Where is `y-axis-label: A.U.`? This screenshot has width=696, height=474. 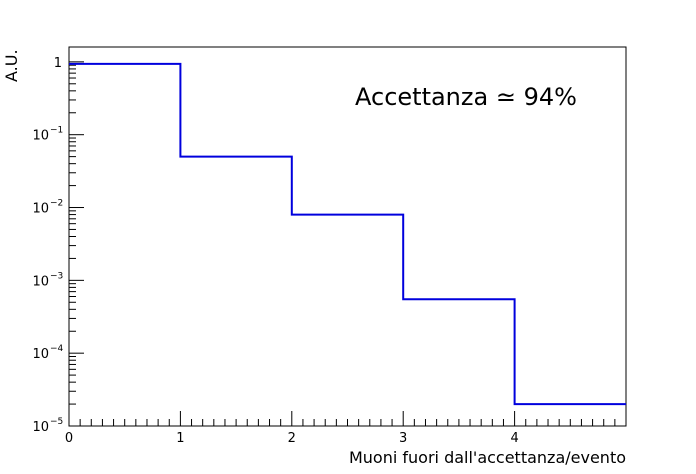
y-axis-label: A.U. is located at coordinates (11, 65).